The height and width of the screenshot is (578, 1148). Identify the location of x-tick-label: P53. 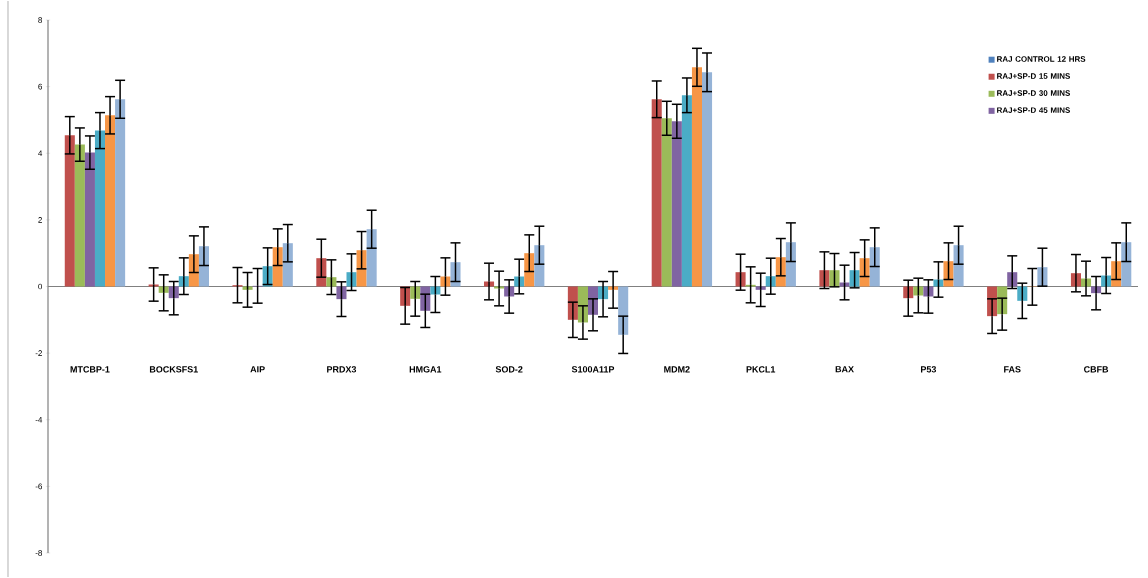
(929, 369).